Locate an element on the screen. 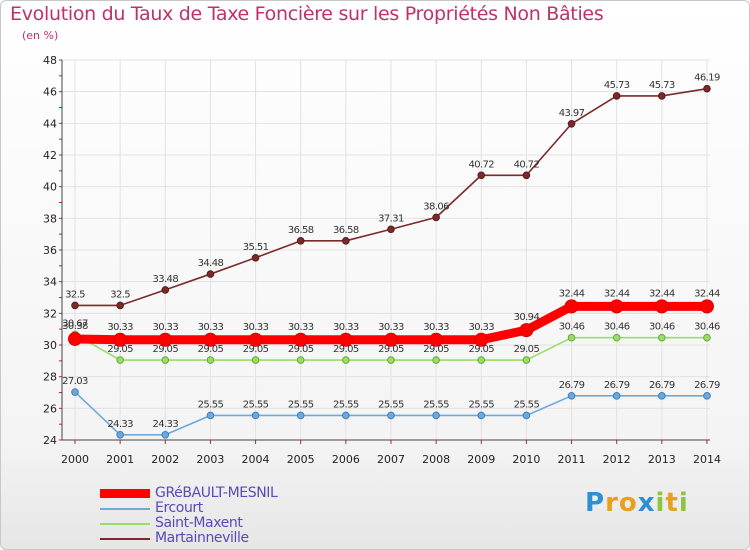  data-label: 35.51 is located at coordinates (256, 247).